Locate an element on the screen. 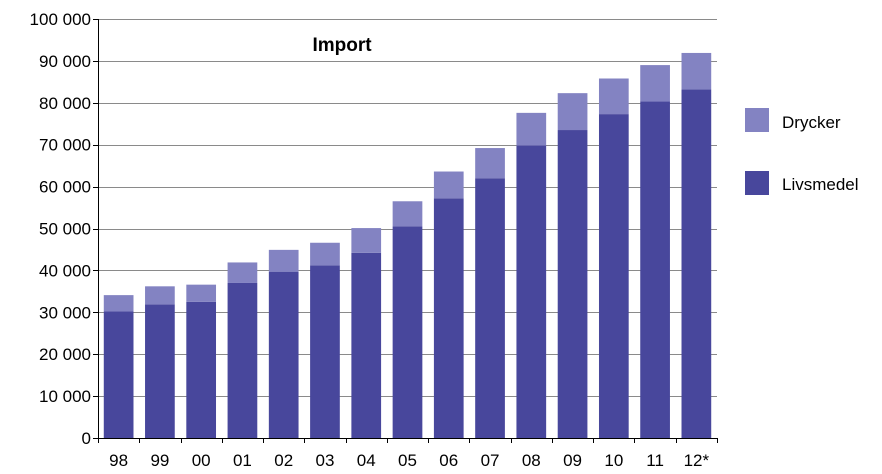  x-tick-label: 00 is located at coordinates (201, 460).